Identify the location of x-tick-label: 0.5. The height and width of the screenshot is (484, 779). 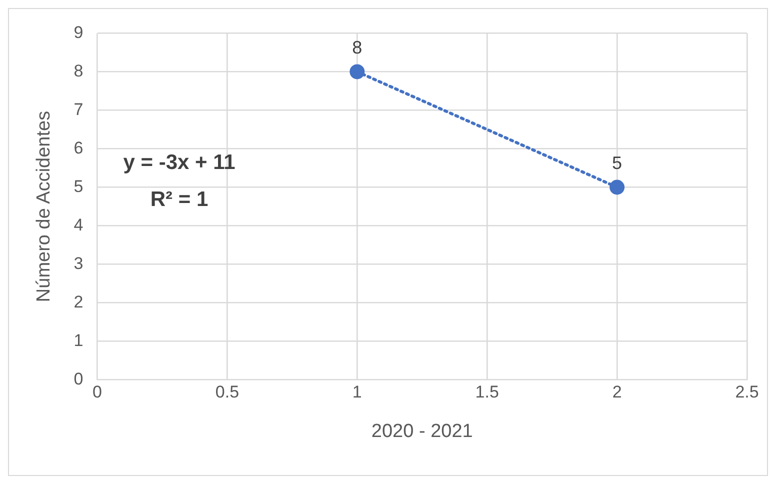
(227, 392).